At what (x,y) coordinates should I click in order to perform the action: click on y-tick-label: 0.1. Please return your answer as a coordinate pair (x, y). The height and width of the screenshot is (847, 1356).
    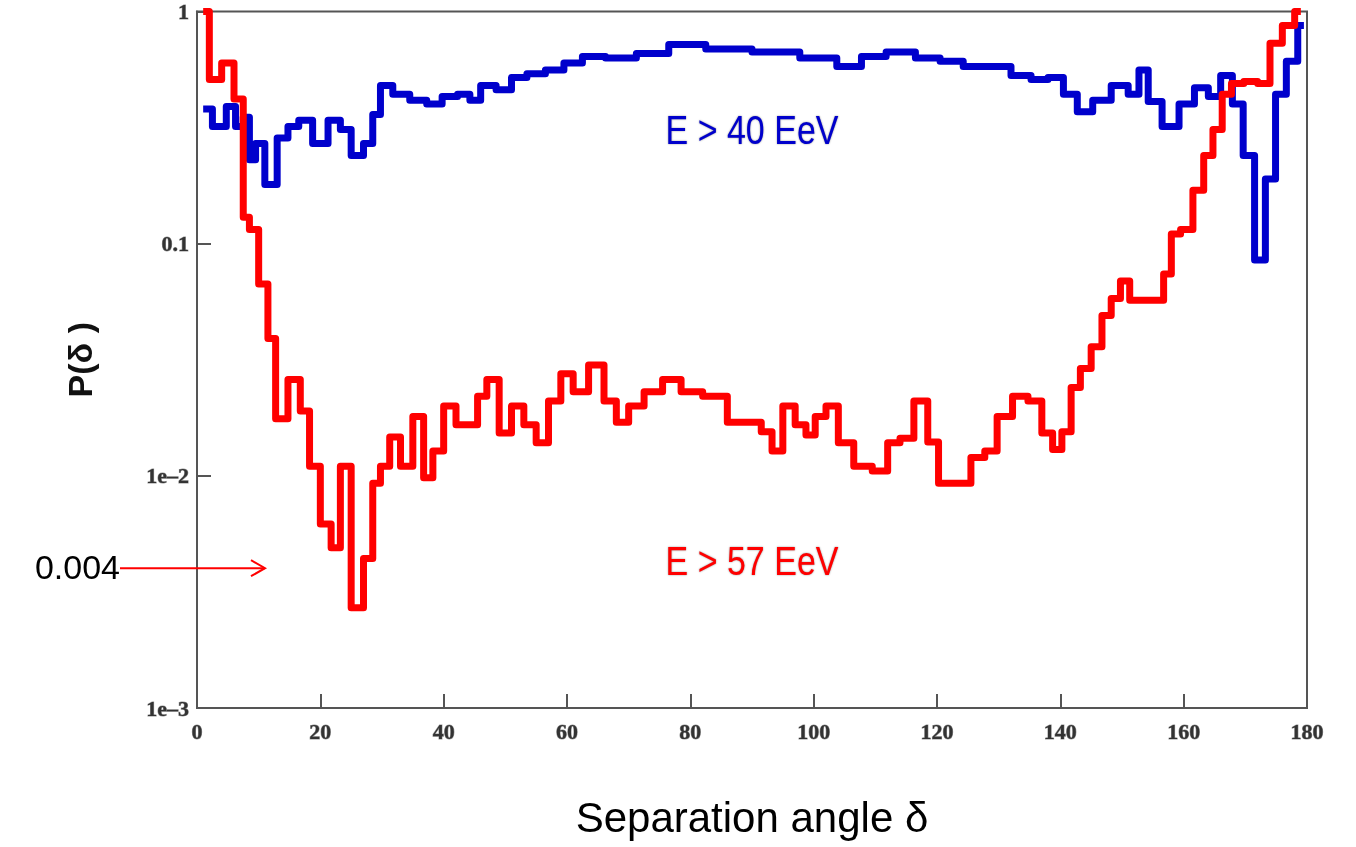
    Looking at the image, I should click on (175, 244).